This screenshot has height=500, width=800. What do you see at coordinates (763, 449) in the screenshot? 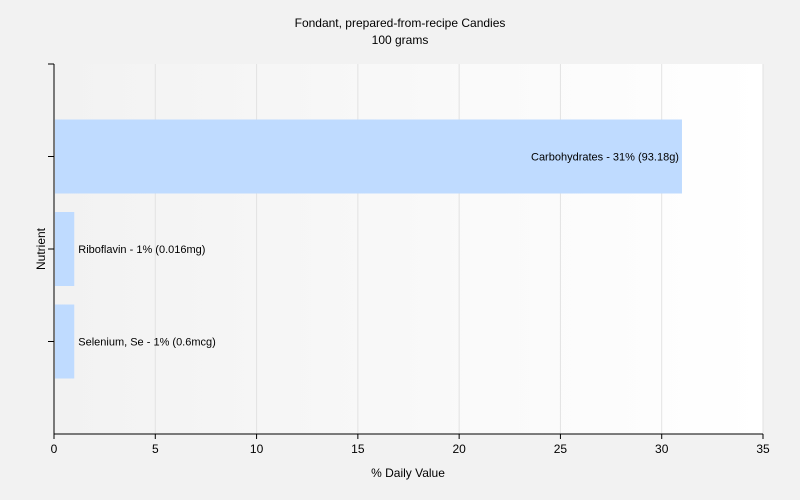
I see `x-tick-label-7: 35` at bounding box center [763, 449].